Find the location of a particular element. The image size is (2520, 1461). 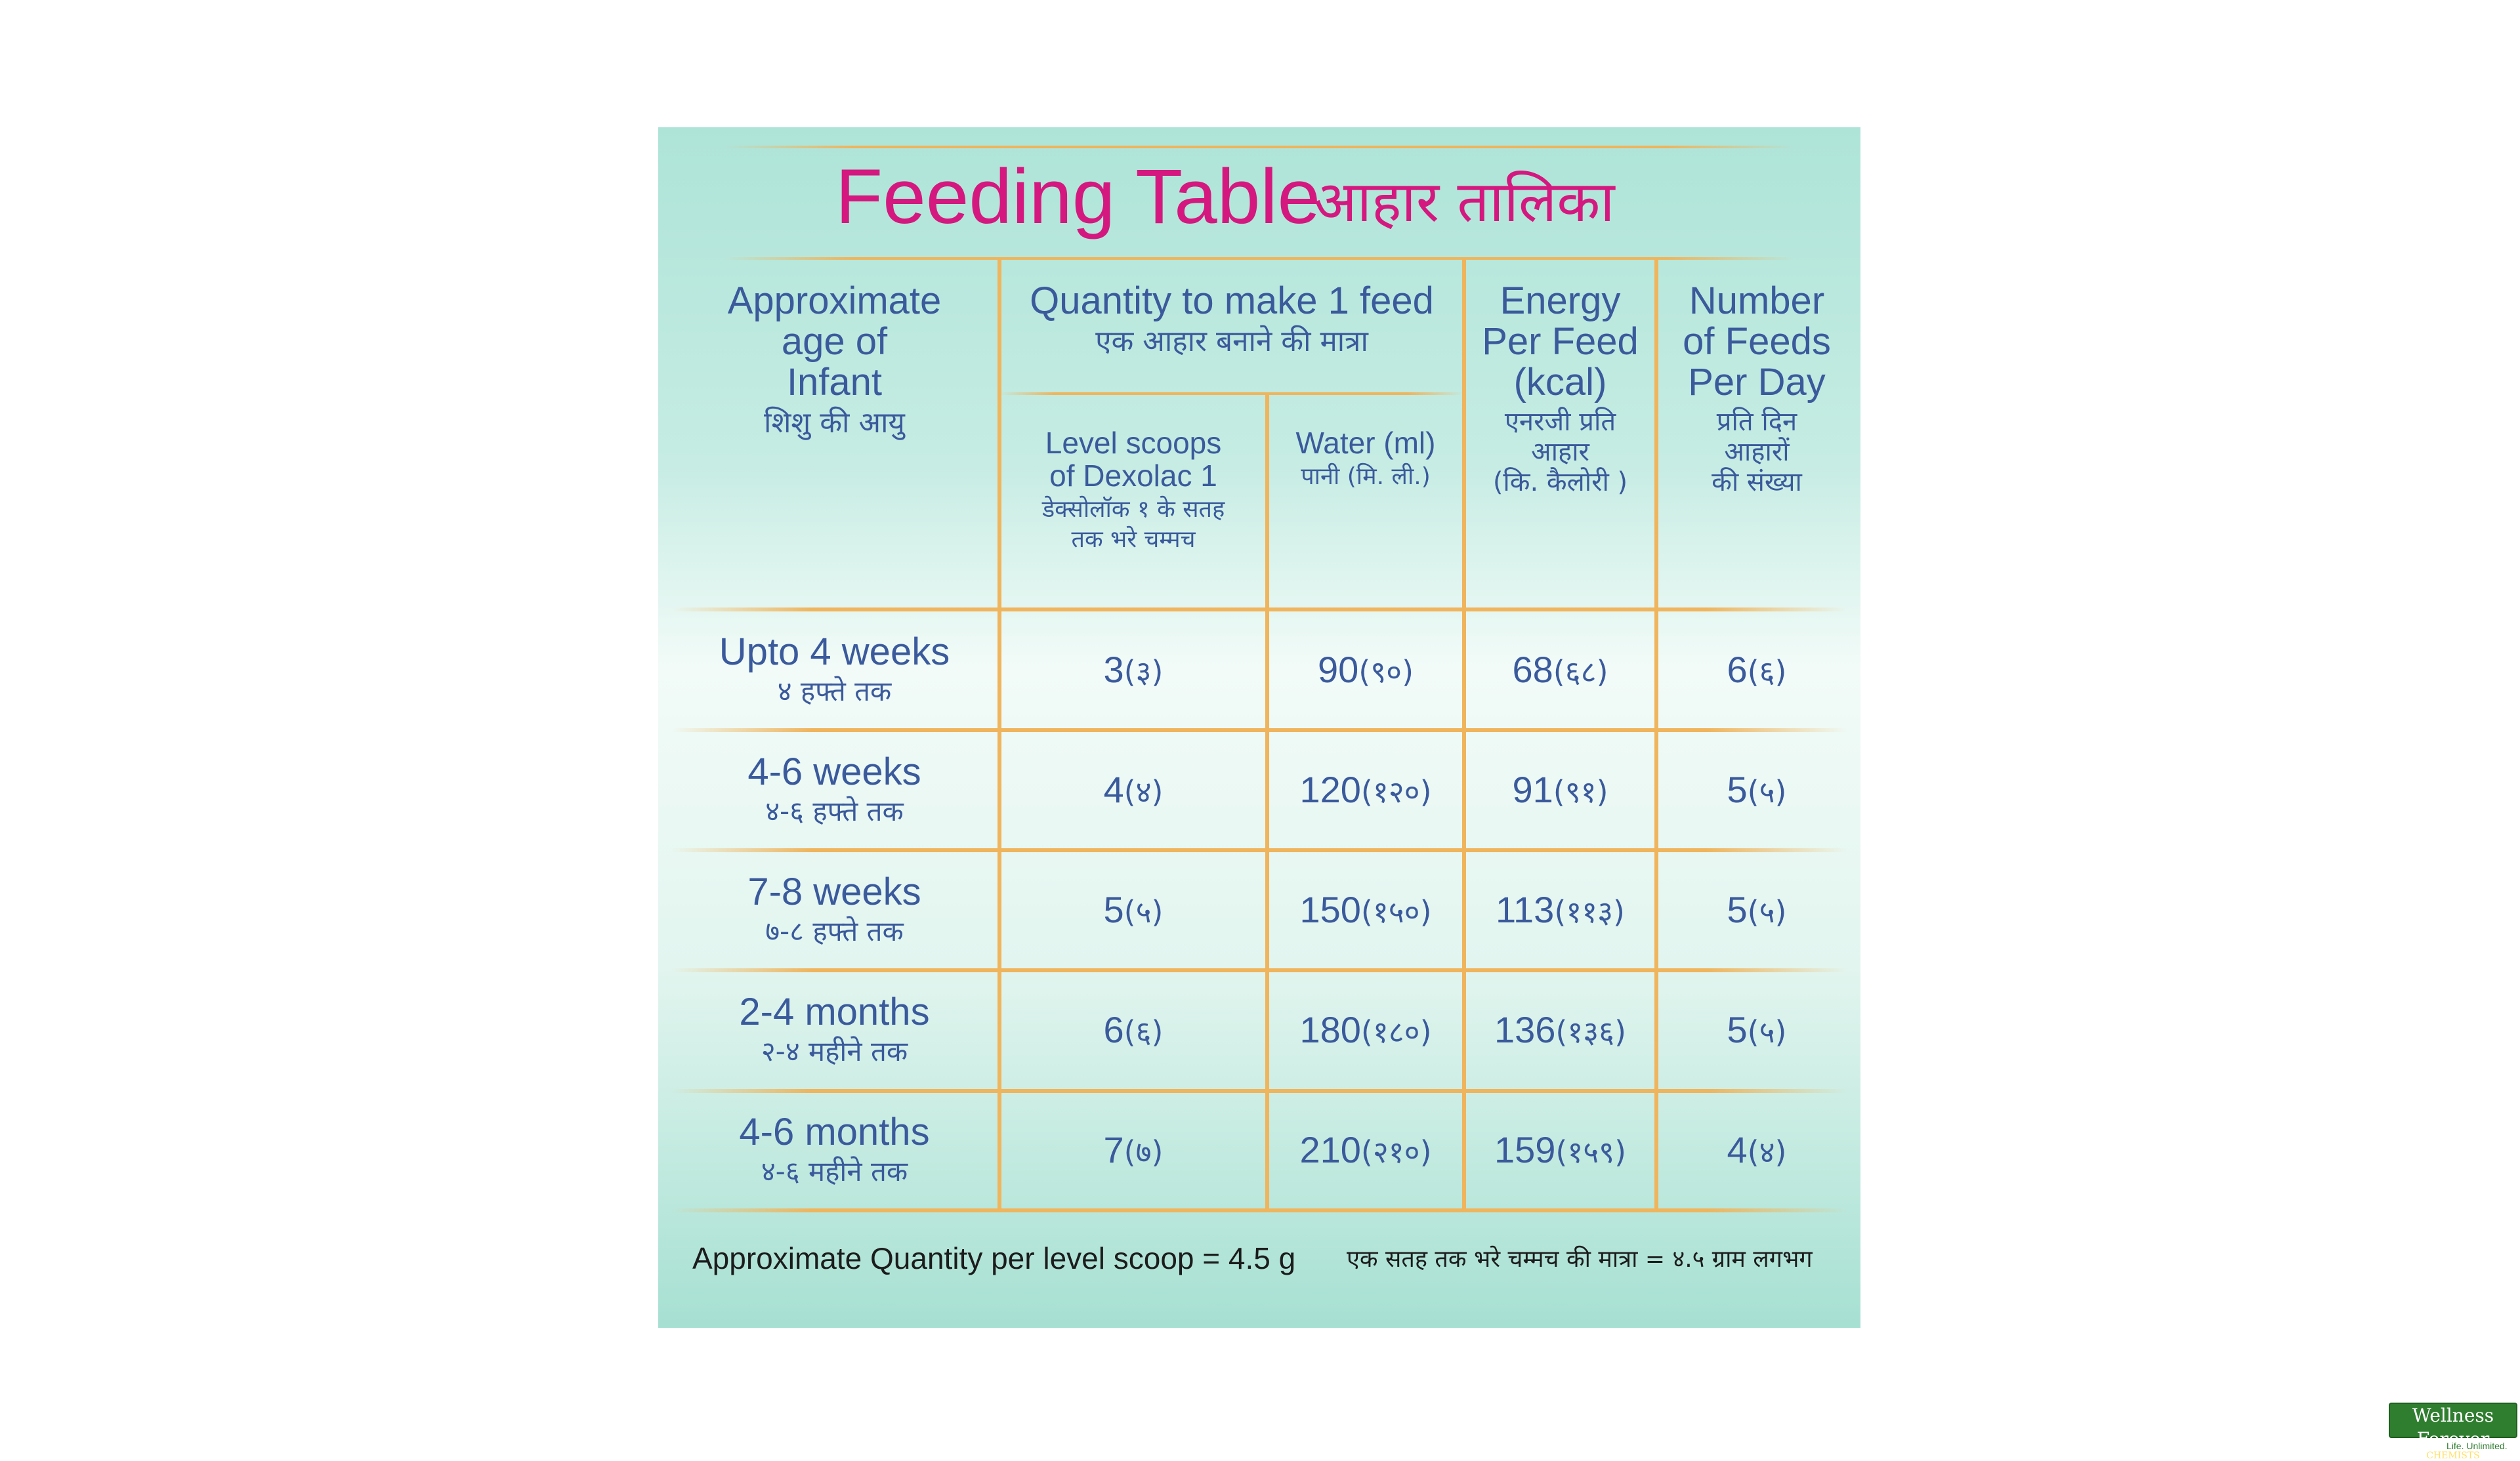

row-feeds-hindi-number: (५) is located at coordinates (1767, 1032).